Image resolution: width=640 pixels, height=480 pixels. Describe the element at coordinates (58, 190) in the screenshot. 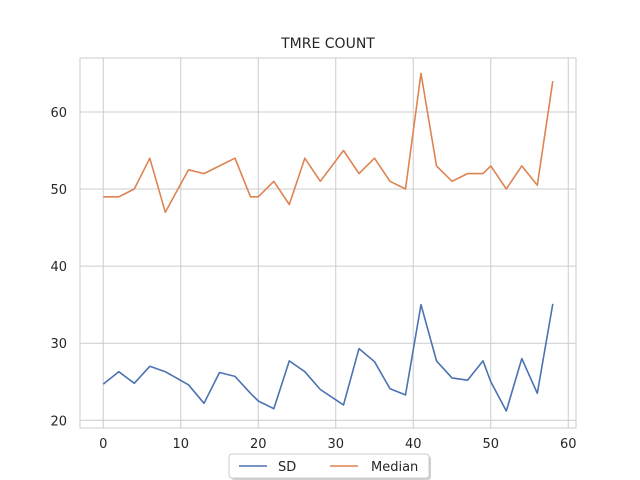

I see `y-tick-label: 50` at that location.